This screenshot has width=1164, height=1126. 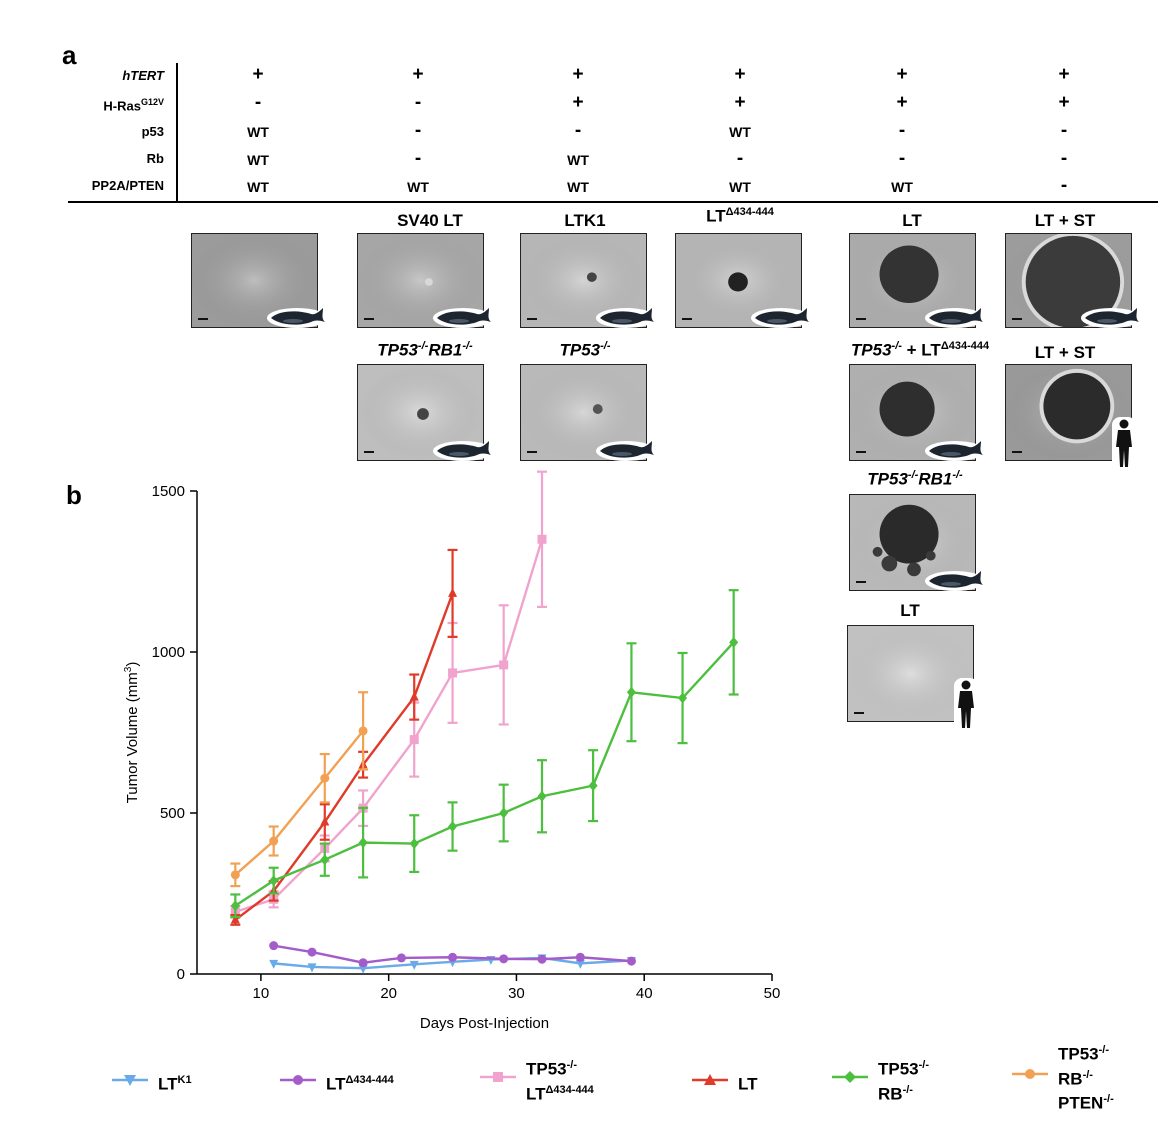 I want to click on y-tick-label: 500, so click(x=172, y=813).